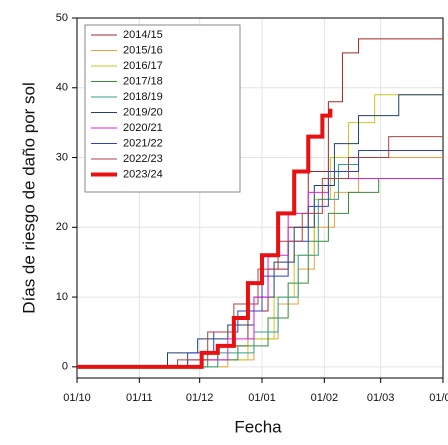 The image size is (448, 445). Describe the element at coordinates (258, 426) in the screenshot. I see `x-axis-label: Fecha` at that location.